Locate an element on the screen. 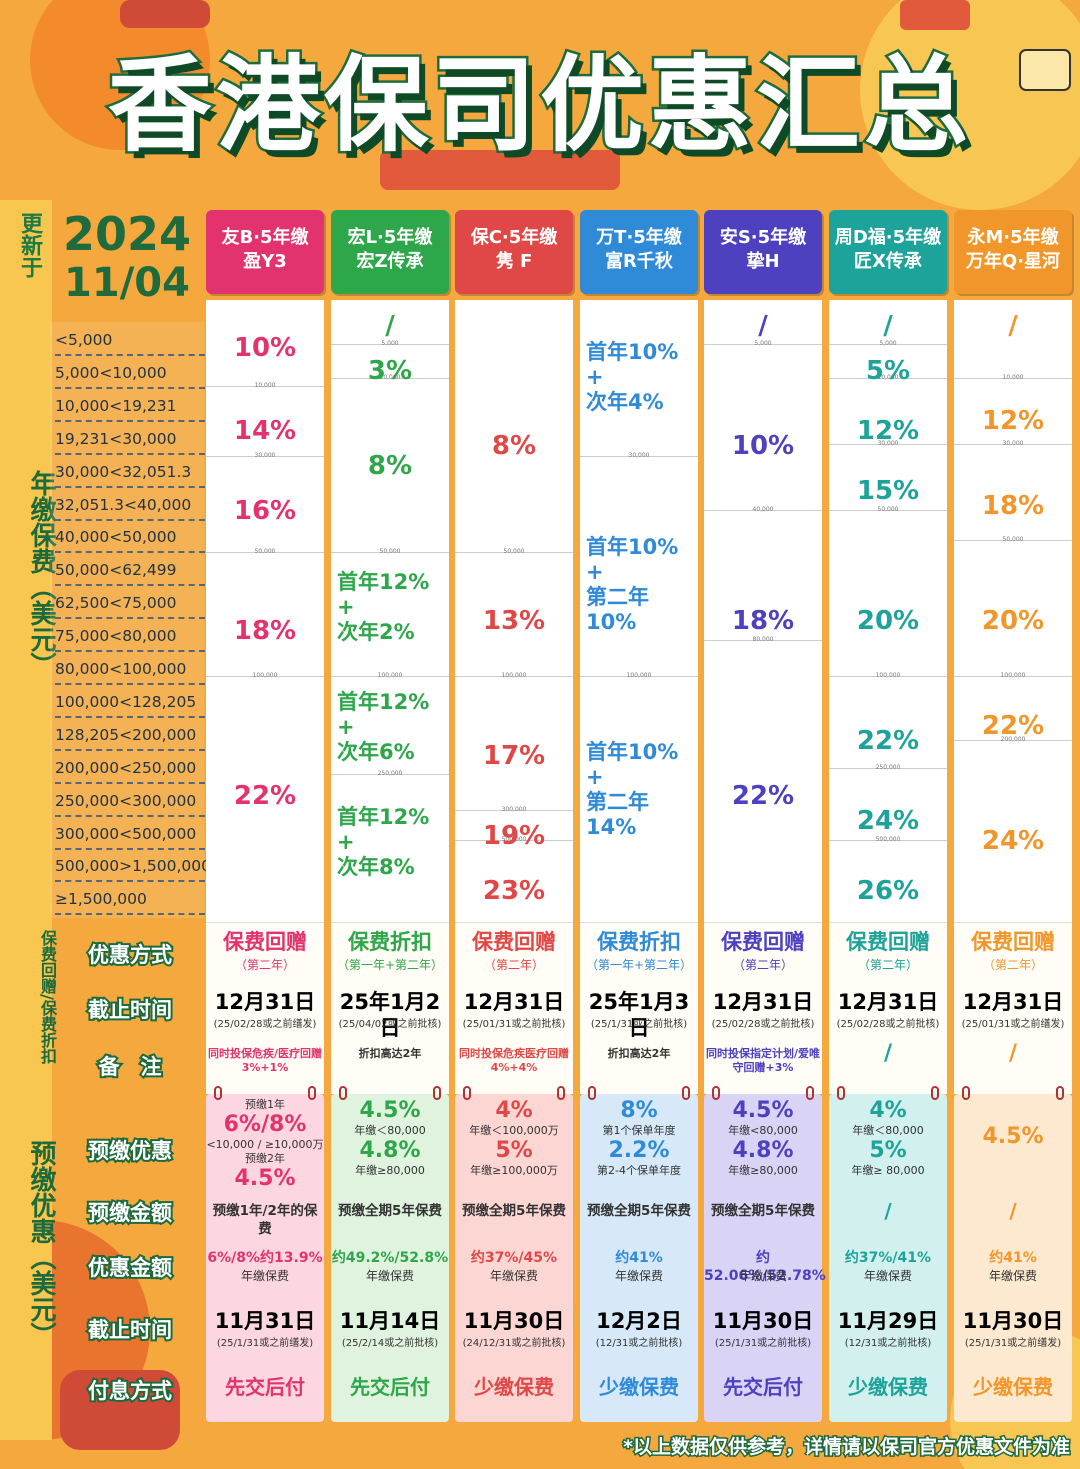 The image size is (1080, 1469). product-name-line2: 富R千秋 is located at coordinates (639, 261).